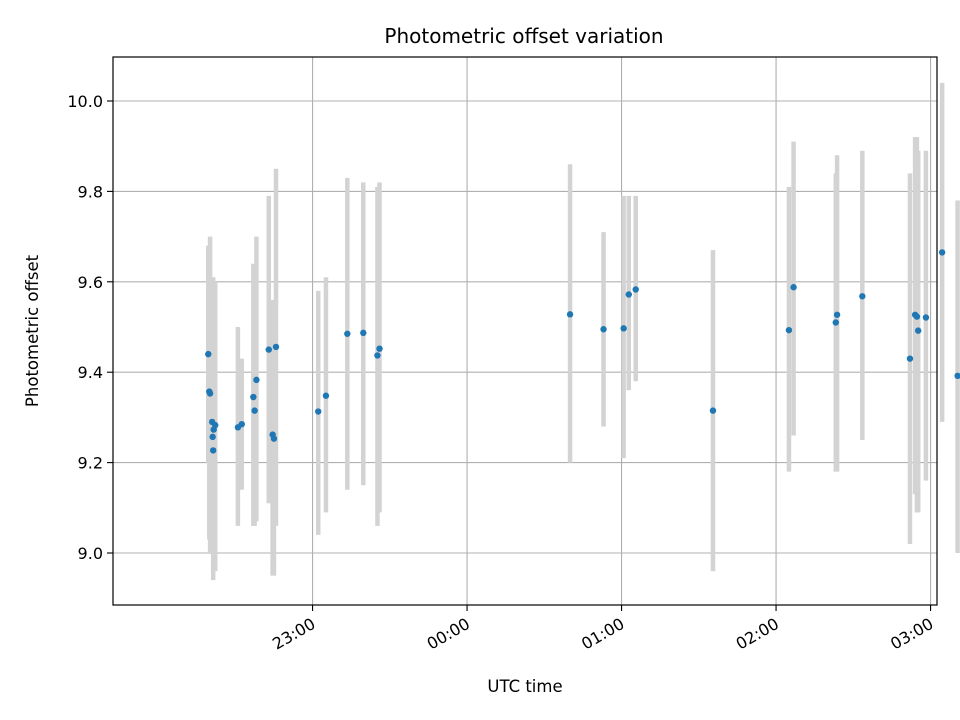 This screenshot has height=720, width=960. What do you see at coordinates (602, 634) in the screenshot?
I see `x-tick-label: 01:00` at bounding box center [602, 634].